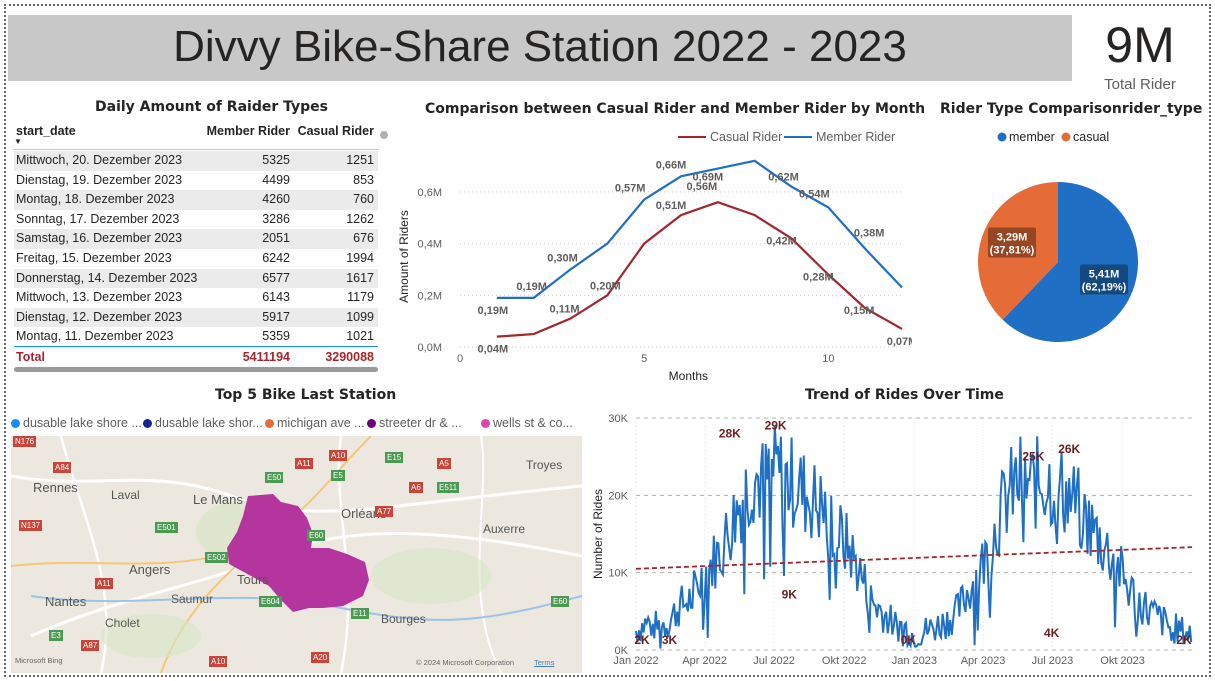 The width and height of the screenshot is (1215, 681). I want to click on table-row: Montag, 18. Dezember 2023 4260 760, so click(196, 200).